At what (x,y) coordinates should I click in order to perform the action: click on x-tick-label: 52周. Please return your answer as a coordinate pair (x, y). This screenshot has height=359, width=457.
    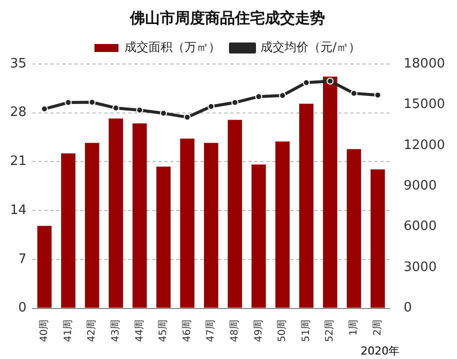
    Looking at the image, I should click on (330, 330).